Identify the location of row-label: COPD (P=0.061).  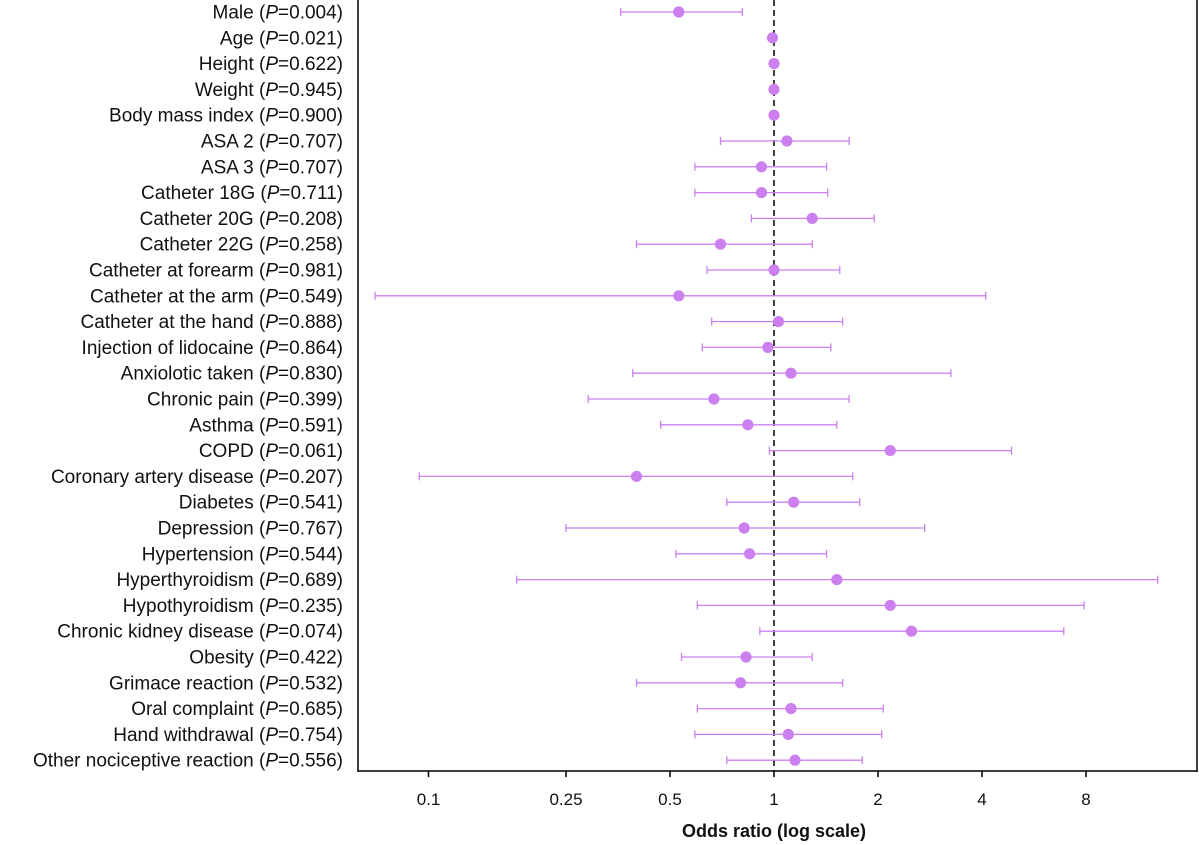
(271, 451).